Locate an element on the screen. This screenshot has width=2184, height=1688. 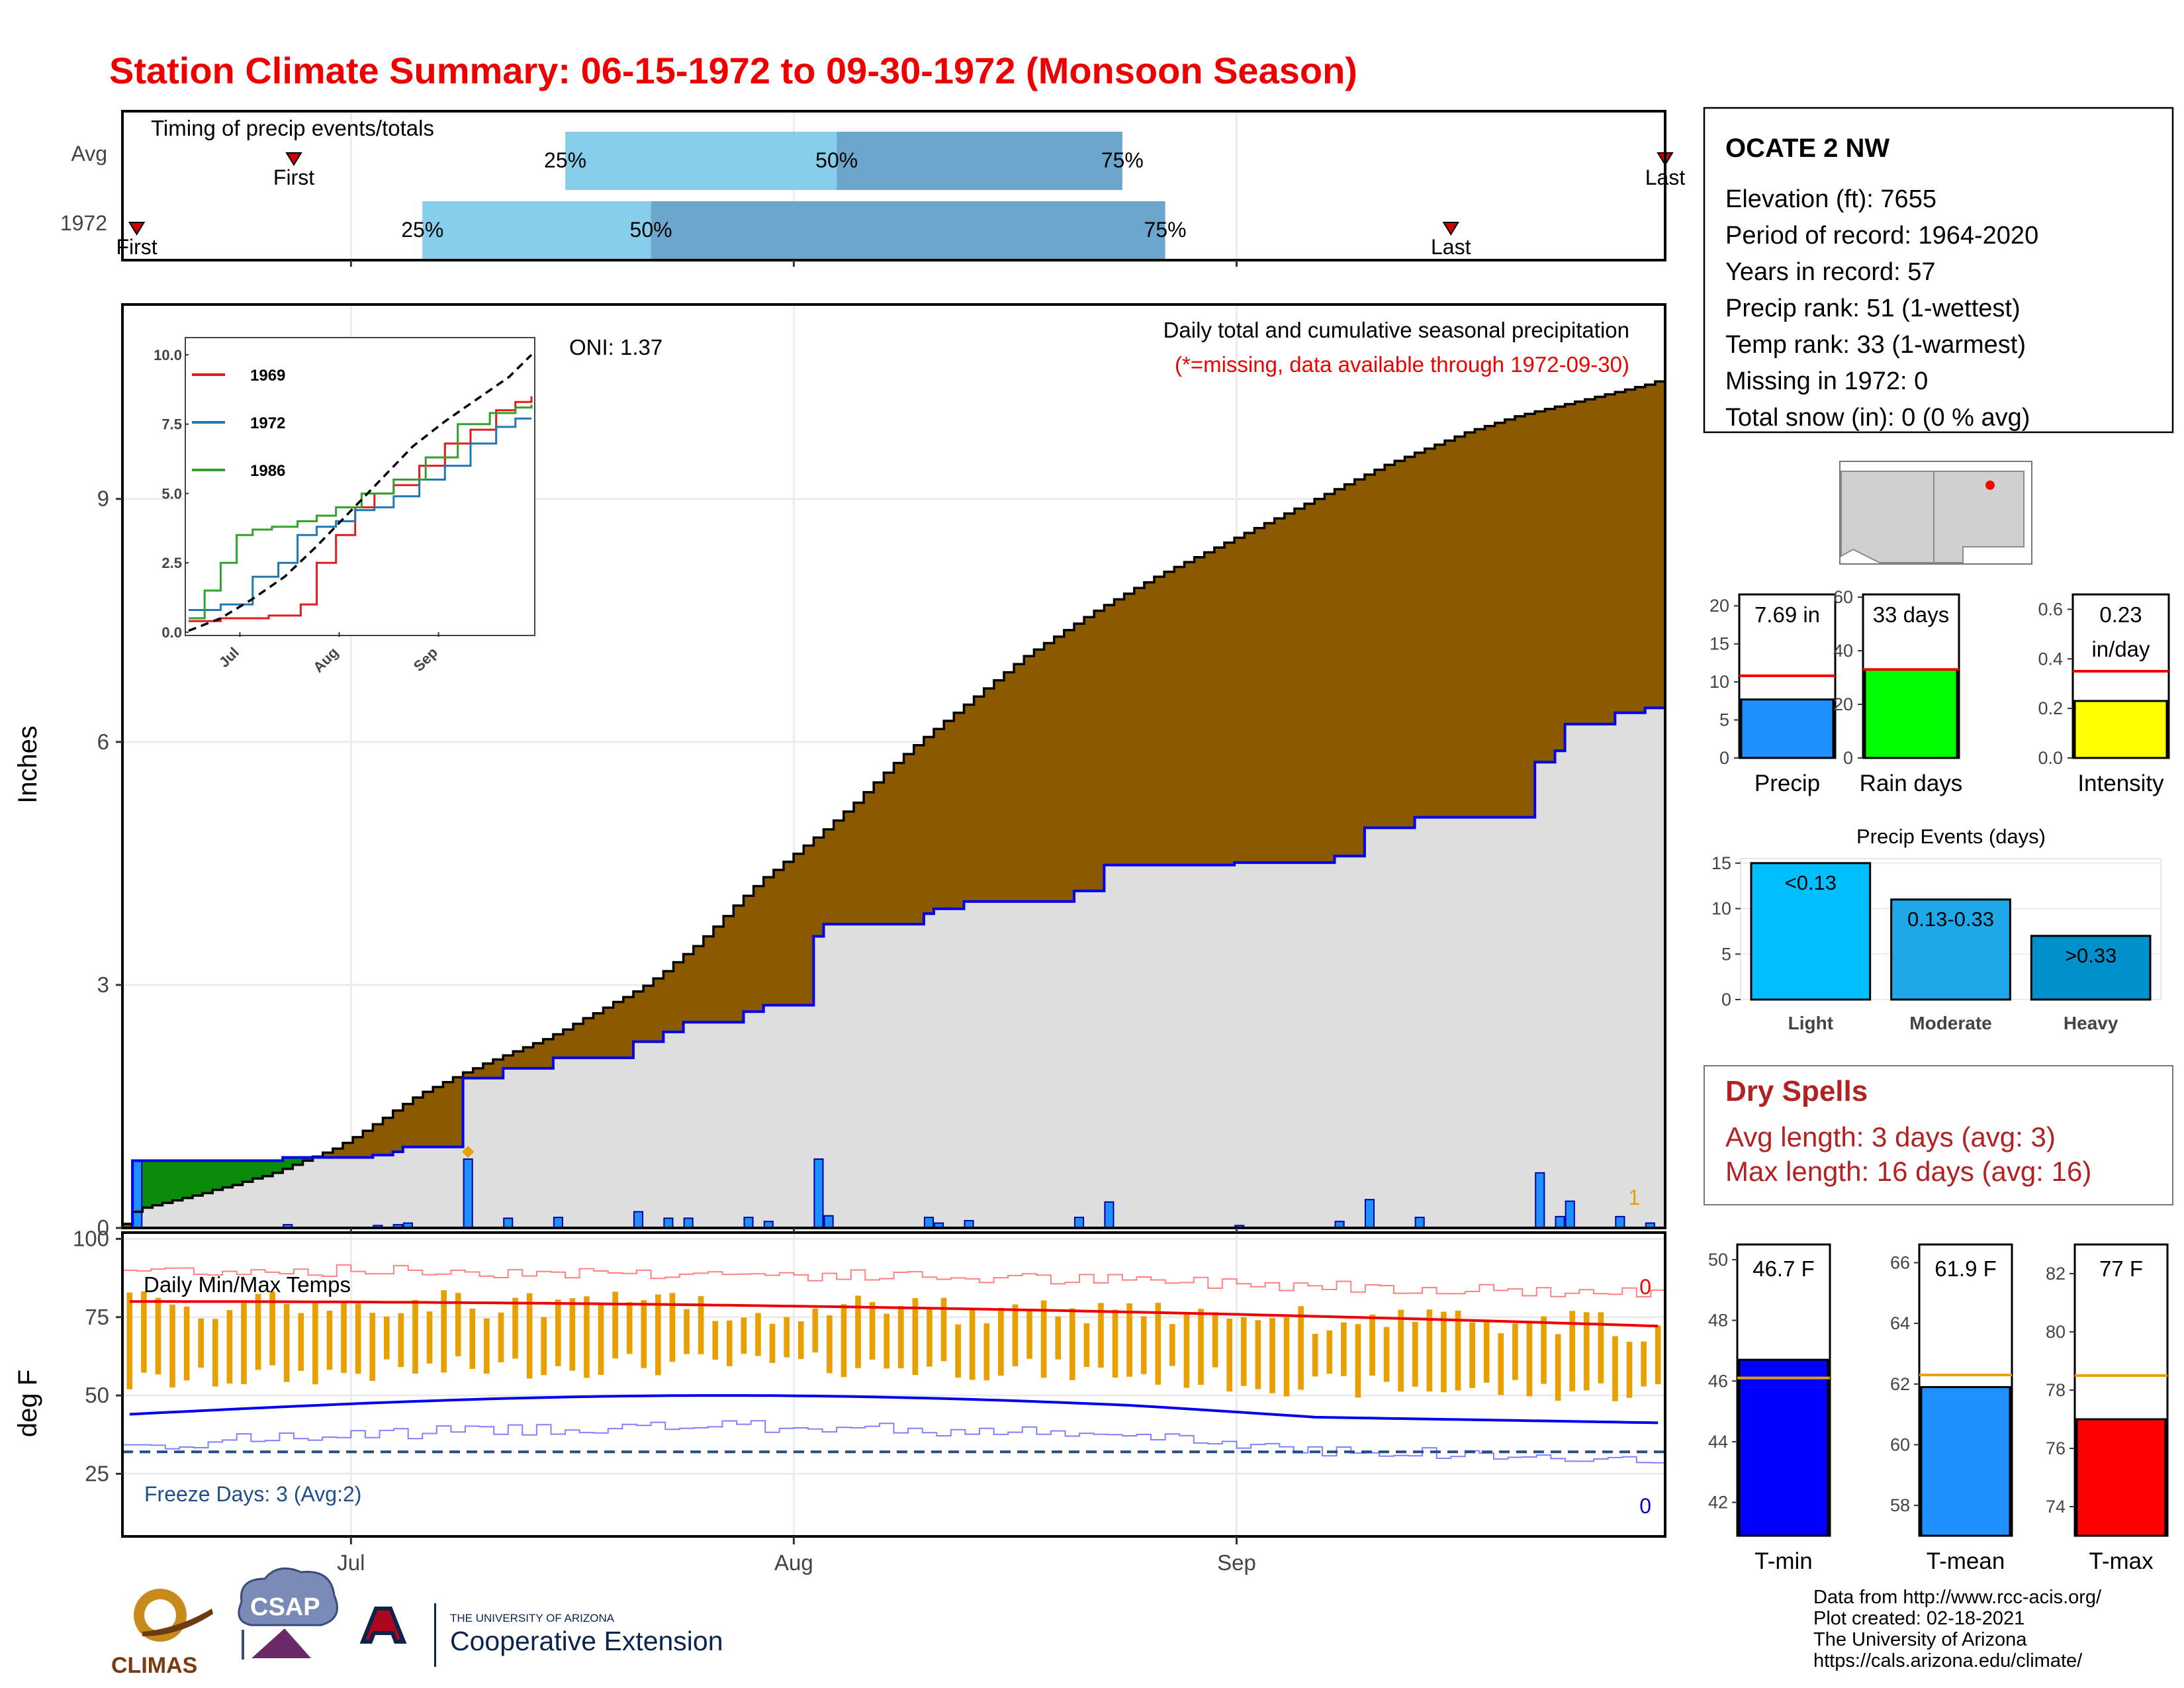
events-y-tick-label: 0 is located at coordinates (1726, 999).